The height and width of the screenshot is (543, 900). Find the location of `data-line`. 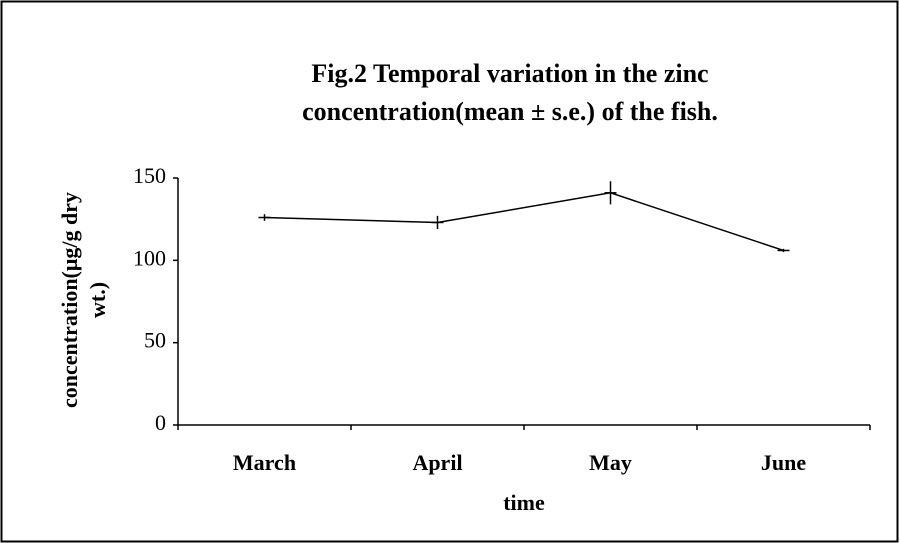

data-line is located at coordinates (524, 222).